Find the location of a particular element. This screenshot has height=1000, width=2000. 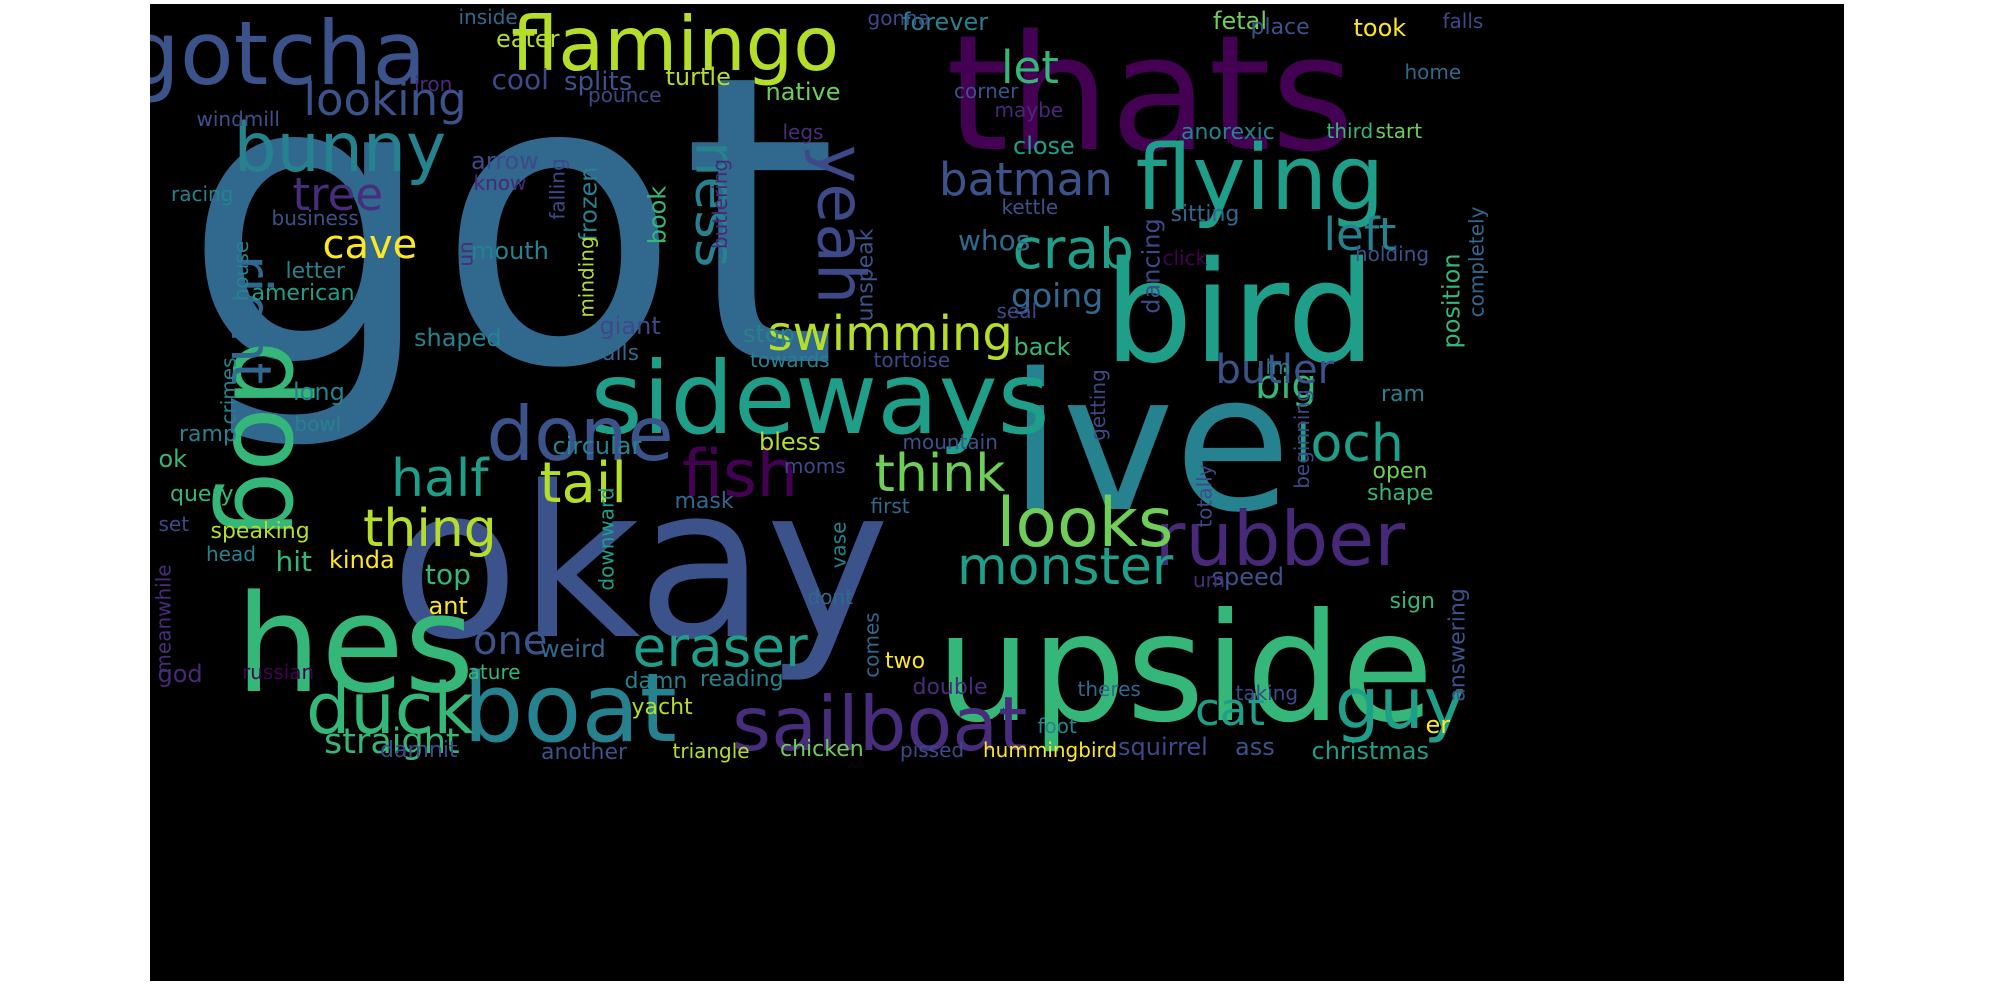

word-butler: butler is located at coordinates (1275, 370).